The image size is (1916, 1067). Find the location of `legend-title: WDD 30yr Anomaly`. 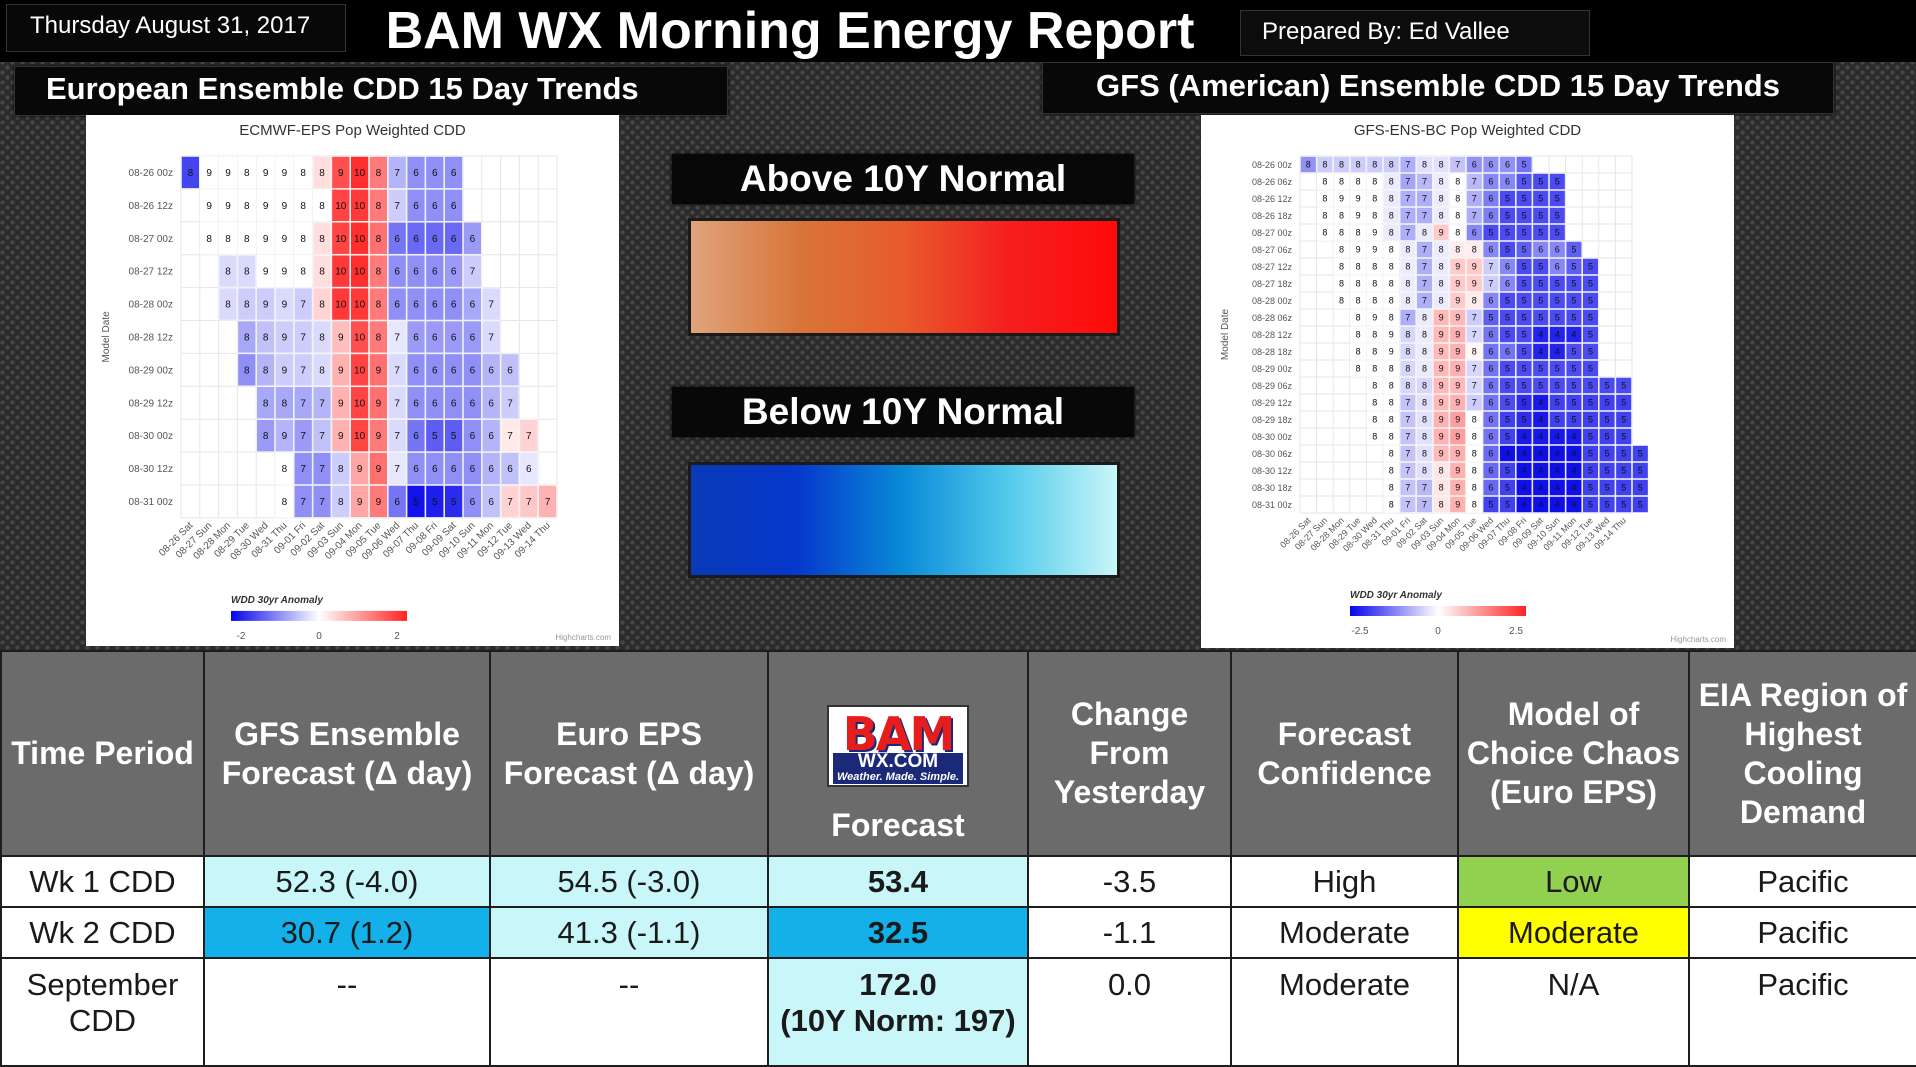

legend-title: WDD 30yr Anomaly is located at coordinates (277, 600).